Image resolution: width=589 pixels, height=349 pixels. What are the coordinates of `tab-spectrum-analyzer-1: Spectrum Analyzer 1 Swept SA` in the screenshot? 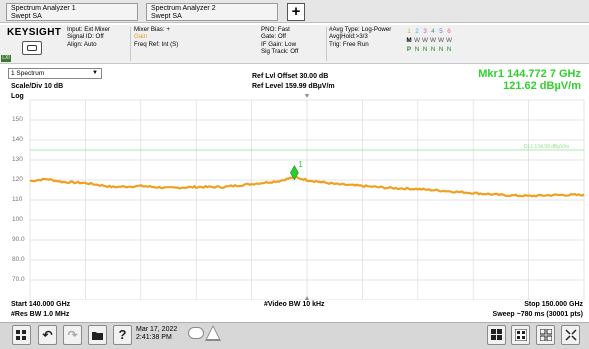 It's located at (72, 12).